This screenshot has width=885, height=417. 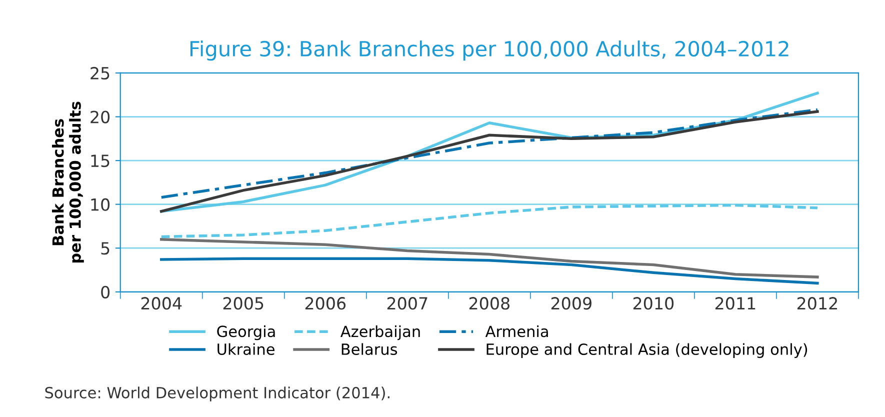 What do you see at coordinates (370, 349) in the screenshot?
I see `legend-label: Belarus` at bounding box center [370, 349].